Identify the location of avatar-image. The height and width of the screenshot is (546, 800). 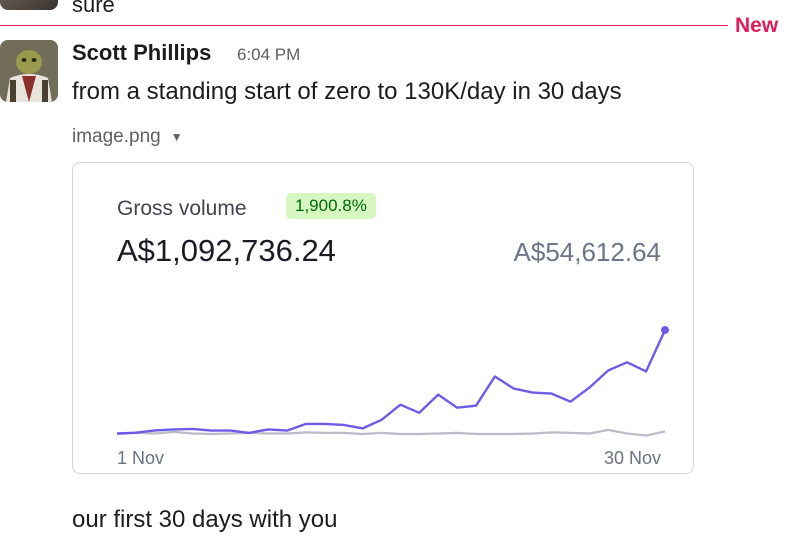
(29, 71).